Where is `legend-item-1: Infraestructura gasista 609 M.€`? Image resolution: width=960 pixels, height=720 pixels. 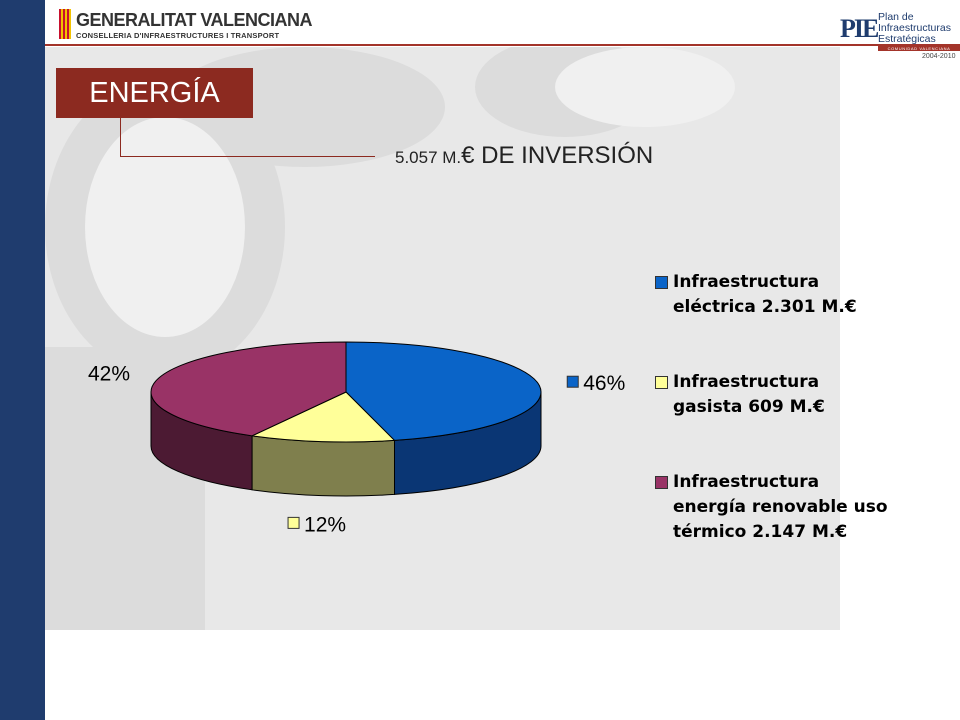 legend-item-1: Infraestructura gasista 609 M.€ is located at coordinates (785, 420).